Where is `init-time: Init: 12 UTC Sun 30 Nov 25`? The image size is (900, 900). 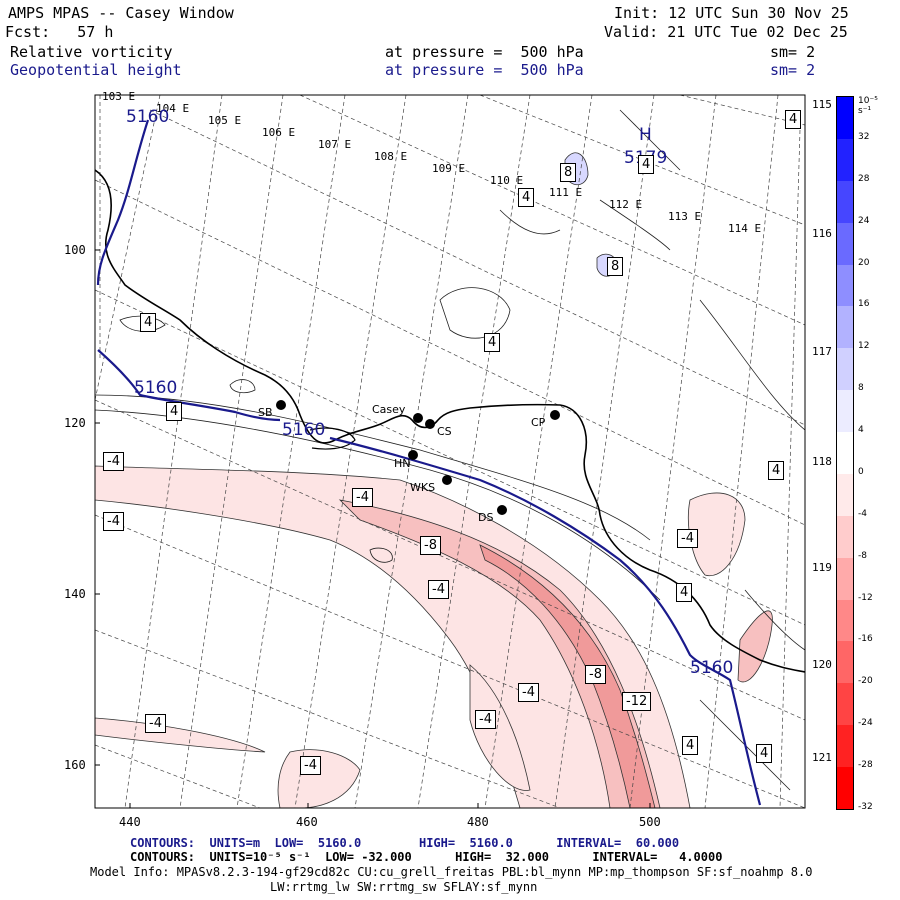 init-time: Init: 12 UTC Sun 30 Nov 25 is located at coordinates (731, 13).